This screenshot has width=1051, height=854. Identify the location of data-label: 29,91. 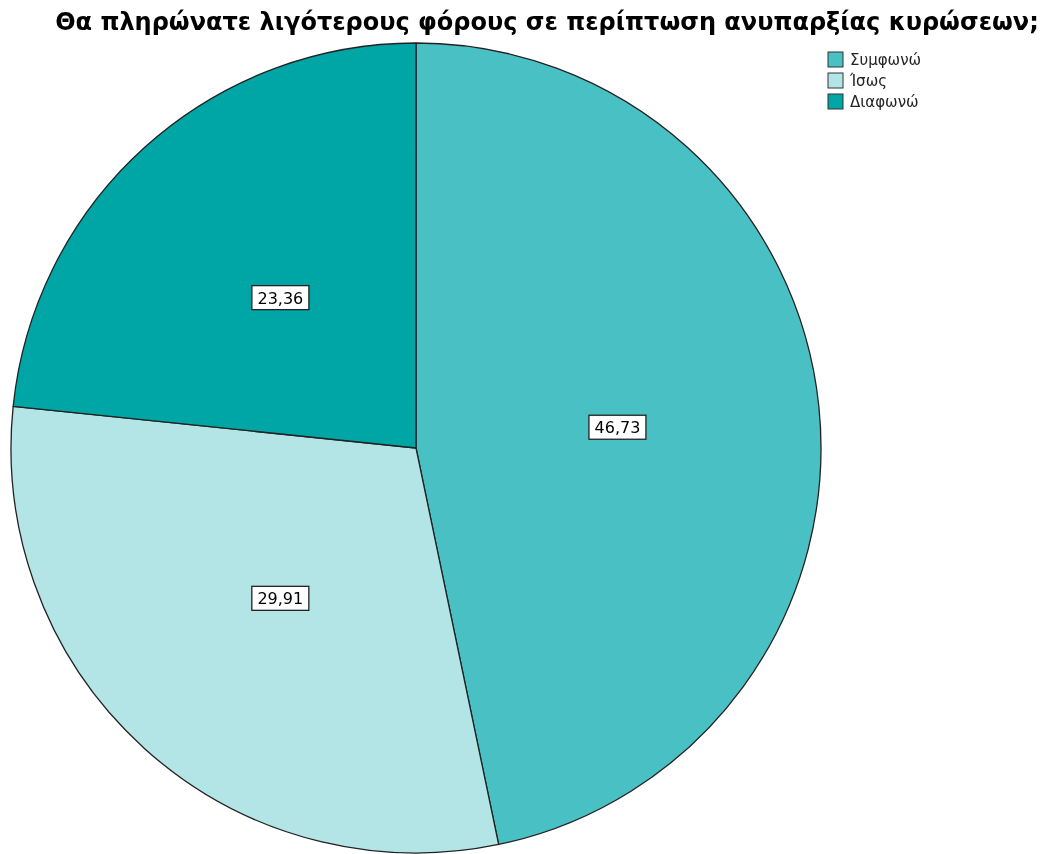
(280, 599).